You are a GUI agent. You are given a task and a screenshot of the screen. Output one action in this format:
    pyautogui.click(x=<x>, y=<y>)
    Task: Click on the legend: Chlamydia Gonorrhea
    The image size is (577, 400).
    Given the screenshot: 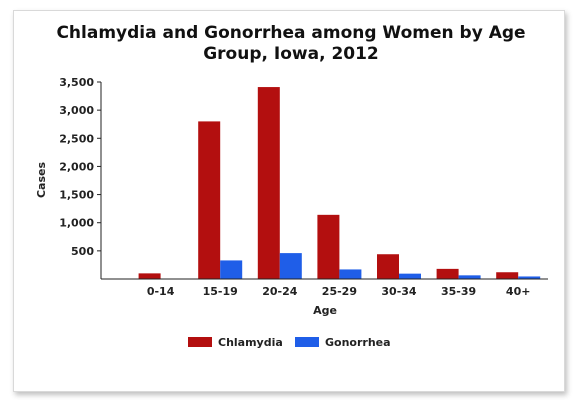 What is the action you would take?
    pyautogui.click(x=289, y=342)
    